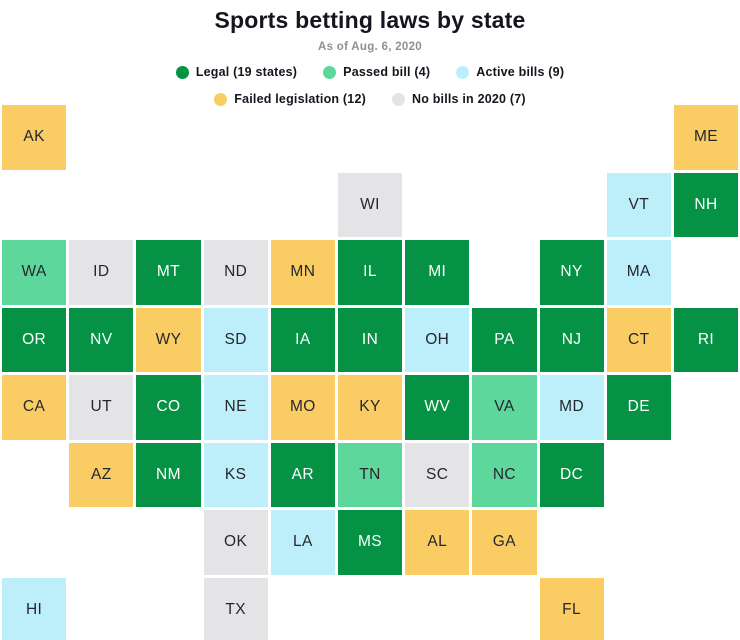 The width and height of the screenshot is (740, 640). I want to click on state-tile-ak: AK, so click(34, 137).